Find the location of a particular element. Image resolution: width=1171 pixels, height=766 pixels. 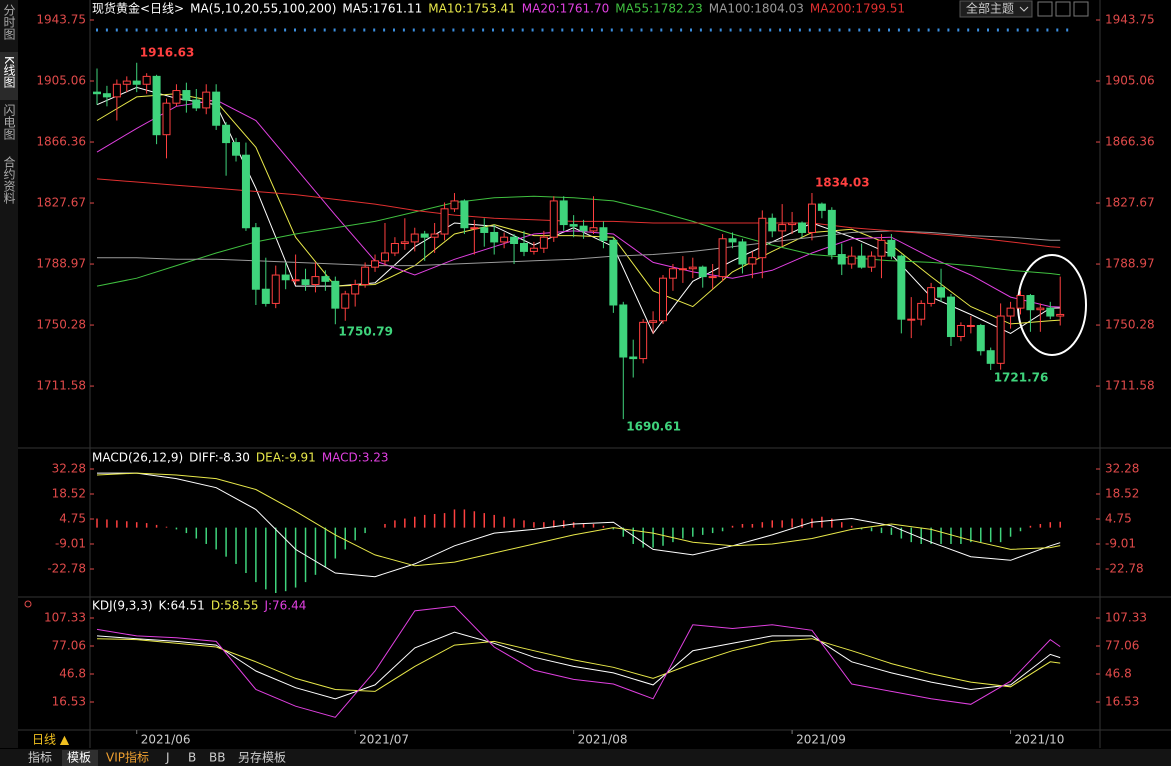

legend-entry: DEA:-9.91 is located at coordinates (286, 458).